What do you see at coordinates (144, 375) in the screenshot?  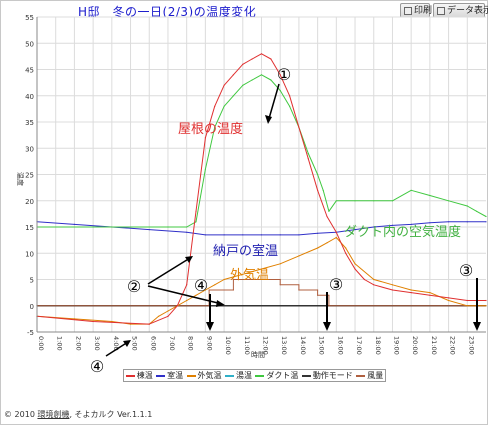 I see `legend-label: 棟温` at bounding box center [144, 375].